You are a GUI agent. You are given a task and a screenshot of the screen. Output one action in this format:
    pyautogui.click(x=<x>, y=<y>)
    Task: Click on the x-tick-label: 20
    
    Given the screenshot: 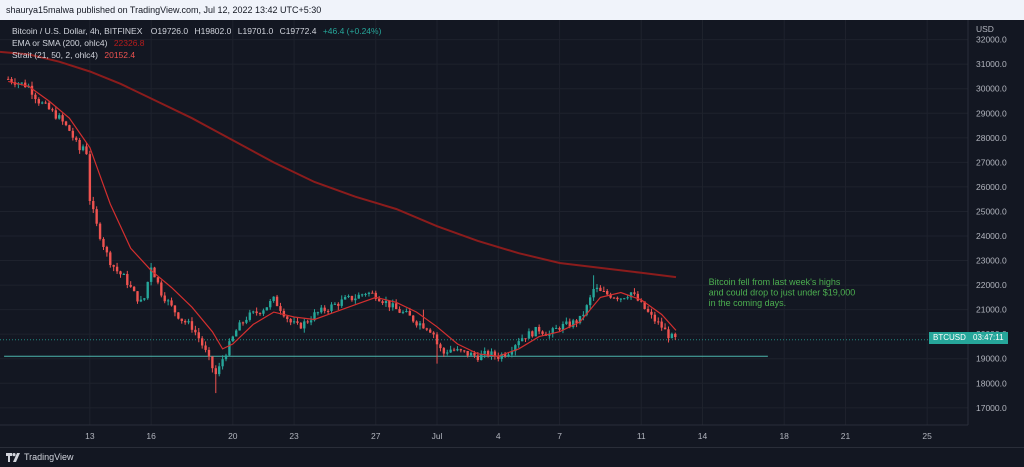 What is the action you would take?
    pyautogui.click(x=233, y=436)
    